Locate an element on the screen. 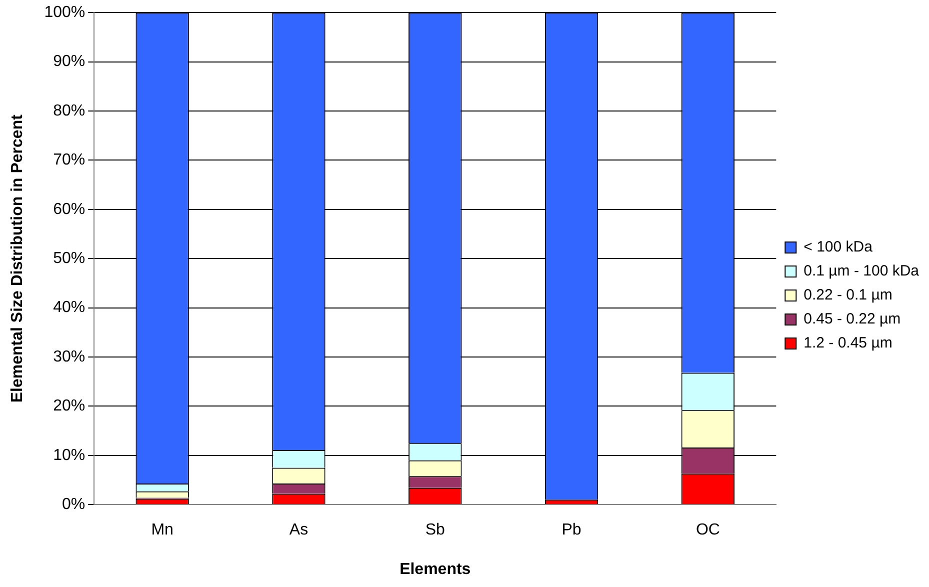  y-tick-label: 20% is located at coordinates (69, 406).